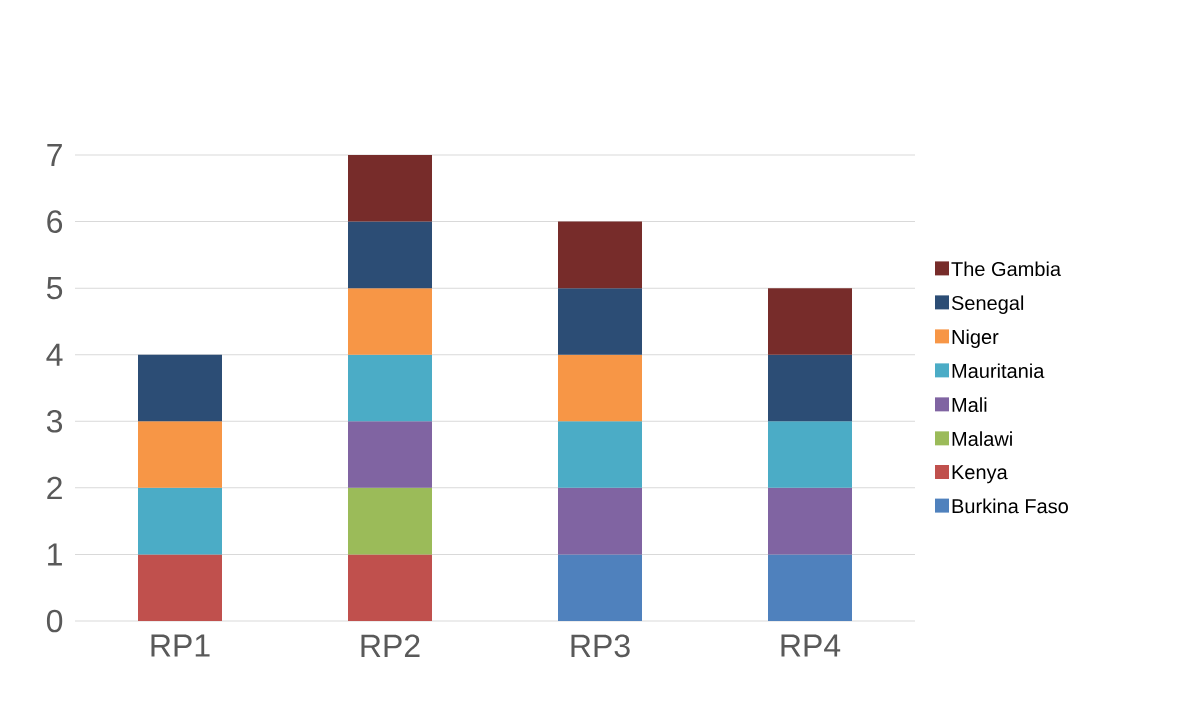 The width and height of the screenshot is (1189, 724). Describe the element at coordinates (54, 621) in the screenshot. I see `y-tick-label: 0` at that location.